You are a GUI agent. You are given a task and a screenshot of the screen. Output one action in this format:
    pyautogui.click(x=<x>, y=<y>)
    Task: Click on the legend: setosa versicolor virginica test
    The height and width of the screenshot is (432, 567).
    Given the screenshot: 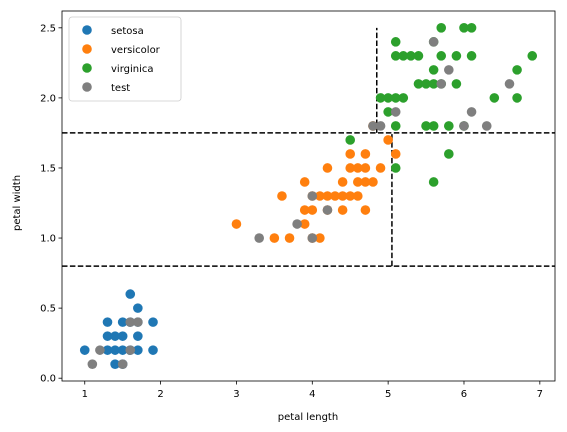 What is the action you would take?
    pyautogui.click(x=125, y=59)
    